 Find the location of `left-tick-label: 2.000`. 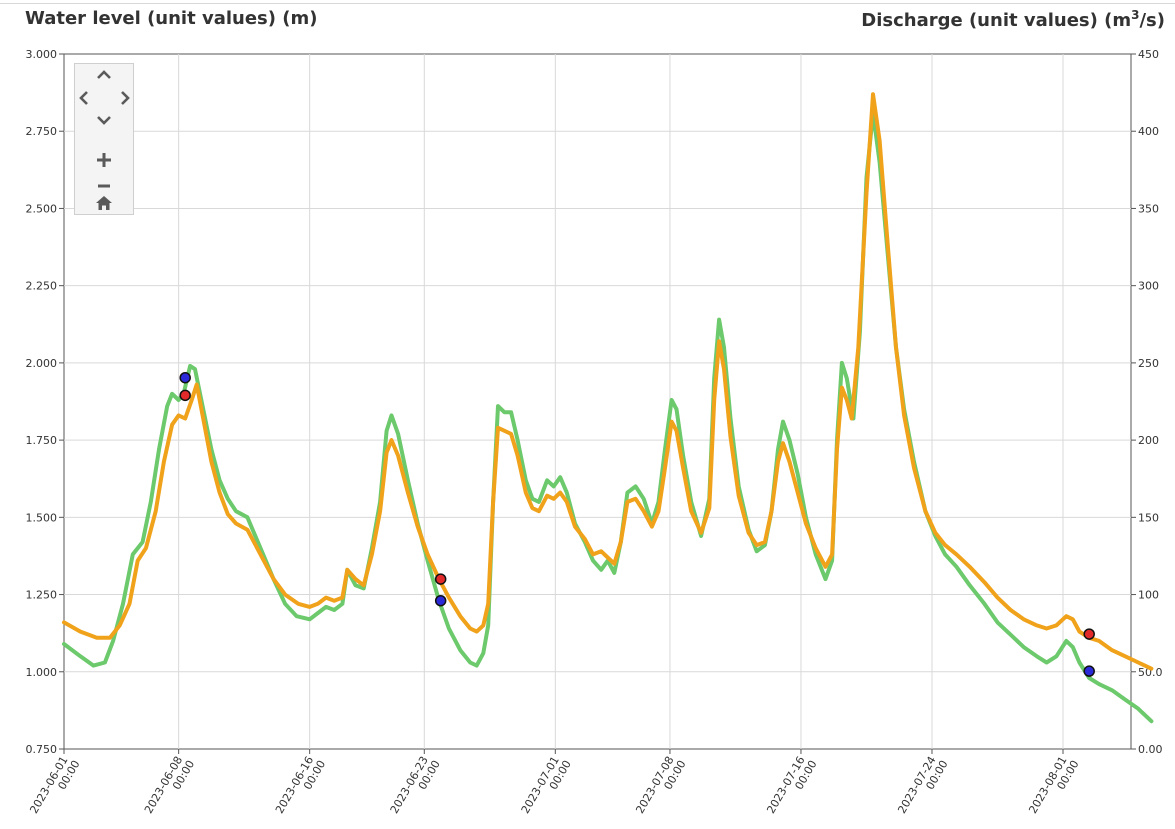

left-tick-label: 2.000 is located at coordinates (42, 363).